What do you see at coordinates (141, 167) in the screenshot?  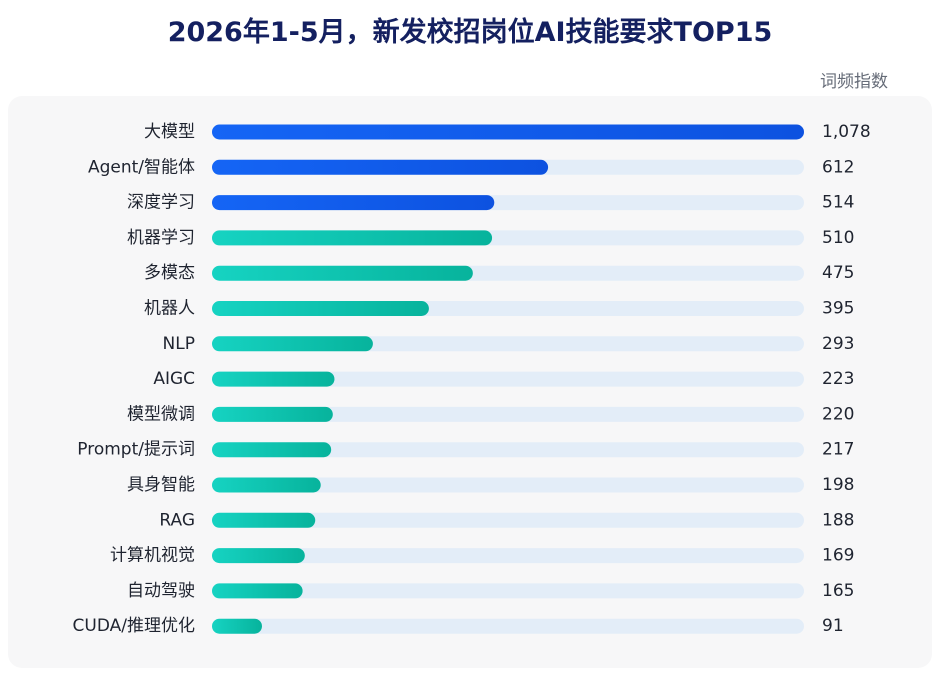 I see `category-label: Agent/智能体` at bounding box center [141, 167].